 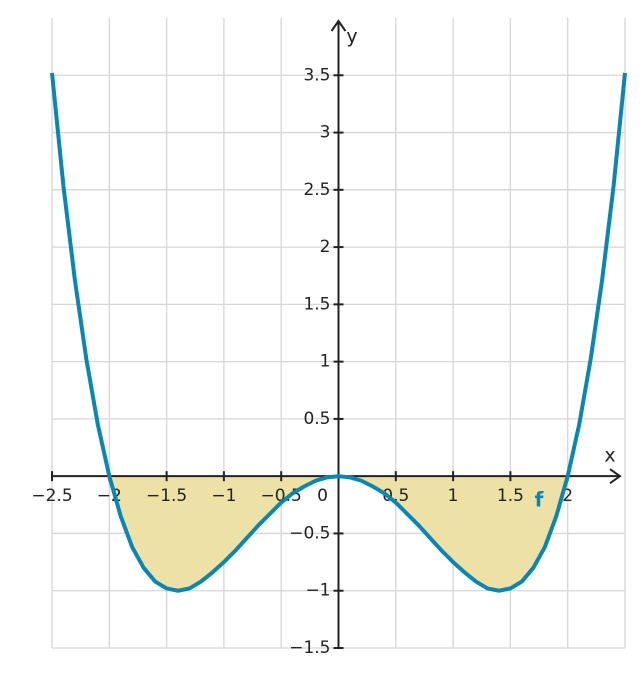 What do you see at coordinates (395, 496) in the screenshot?
I see `x-tick-label: 0.5` at bounding box center [395, 496].